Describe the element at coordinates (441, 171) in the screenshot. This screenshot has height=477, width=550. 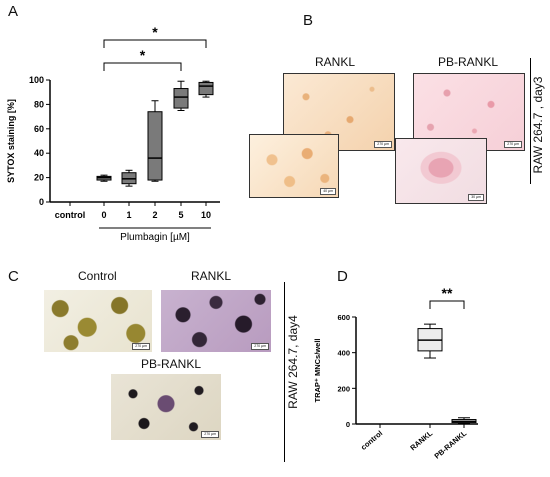
I see `pb-rankl-day3-micrograph-inset: 30 µm` at that location.